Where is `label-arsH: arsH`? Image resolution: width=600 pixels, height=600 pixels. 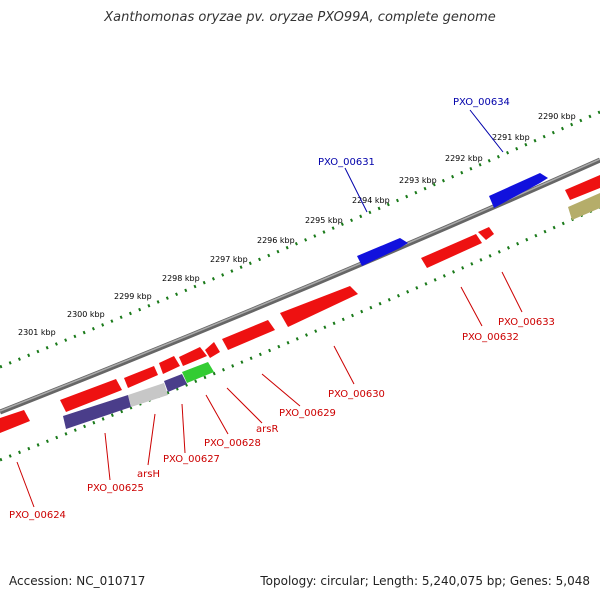
label-arsH: arsH is located at coordinates (148, 474).